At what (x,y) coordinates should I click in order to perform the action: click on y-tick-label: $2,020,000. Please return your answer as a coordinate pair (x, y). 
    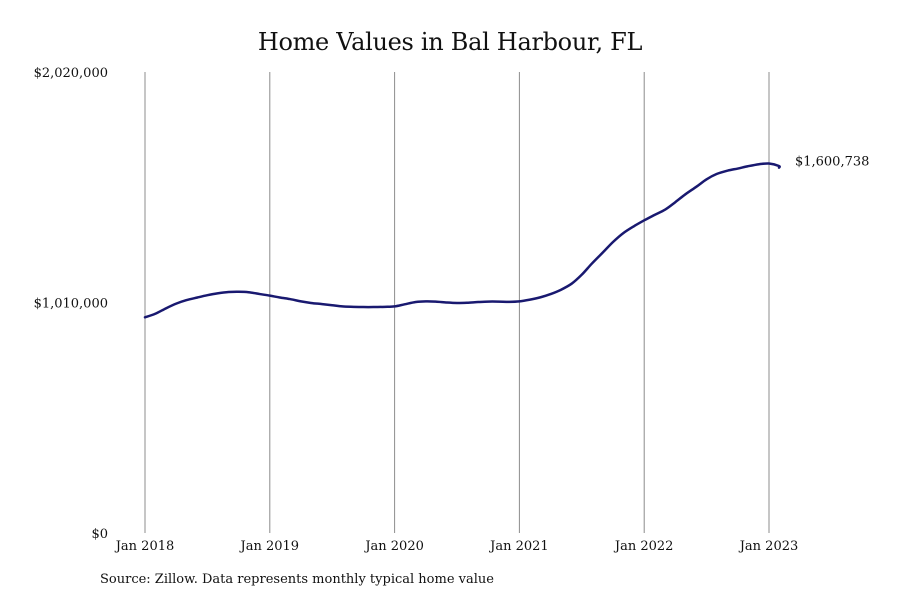
    Looking at the image, I should click on (71, 73).